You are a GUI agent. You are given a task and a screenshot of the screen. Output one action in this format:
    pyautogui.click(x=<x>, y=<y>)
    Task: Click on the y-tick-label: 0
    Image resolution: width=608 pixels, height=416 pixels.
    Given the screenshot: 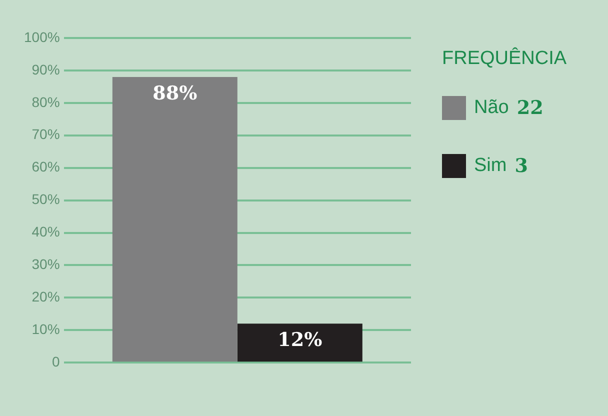 What is the action you would take?
    pyautogui.click(x=56, y=361)
    